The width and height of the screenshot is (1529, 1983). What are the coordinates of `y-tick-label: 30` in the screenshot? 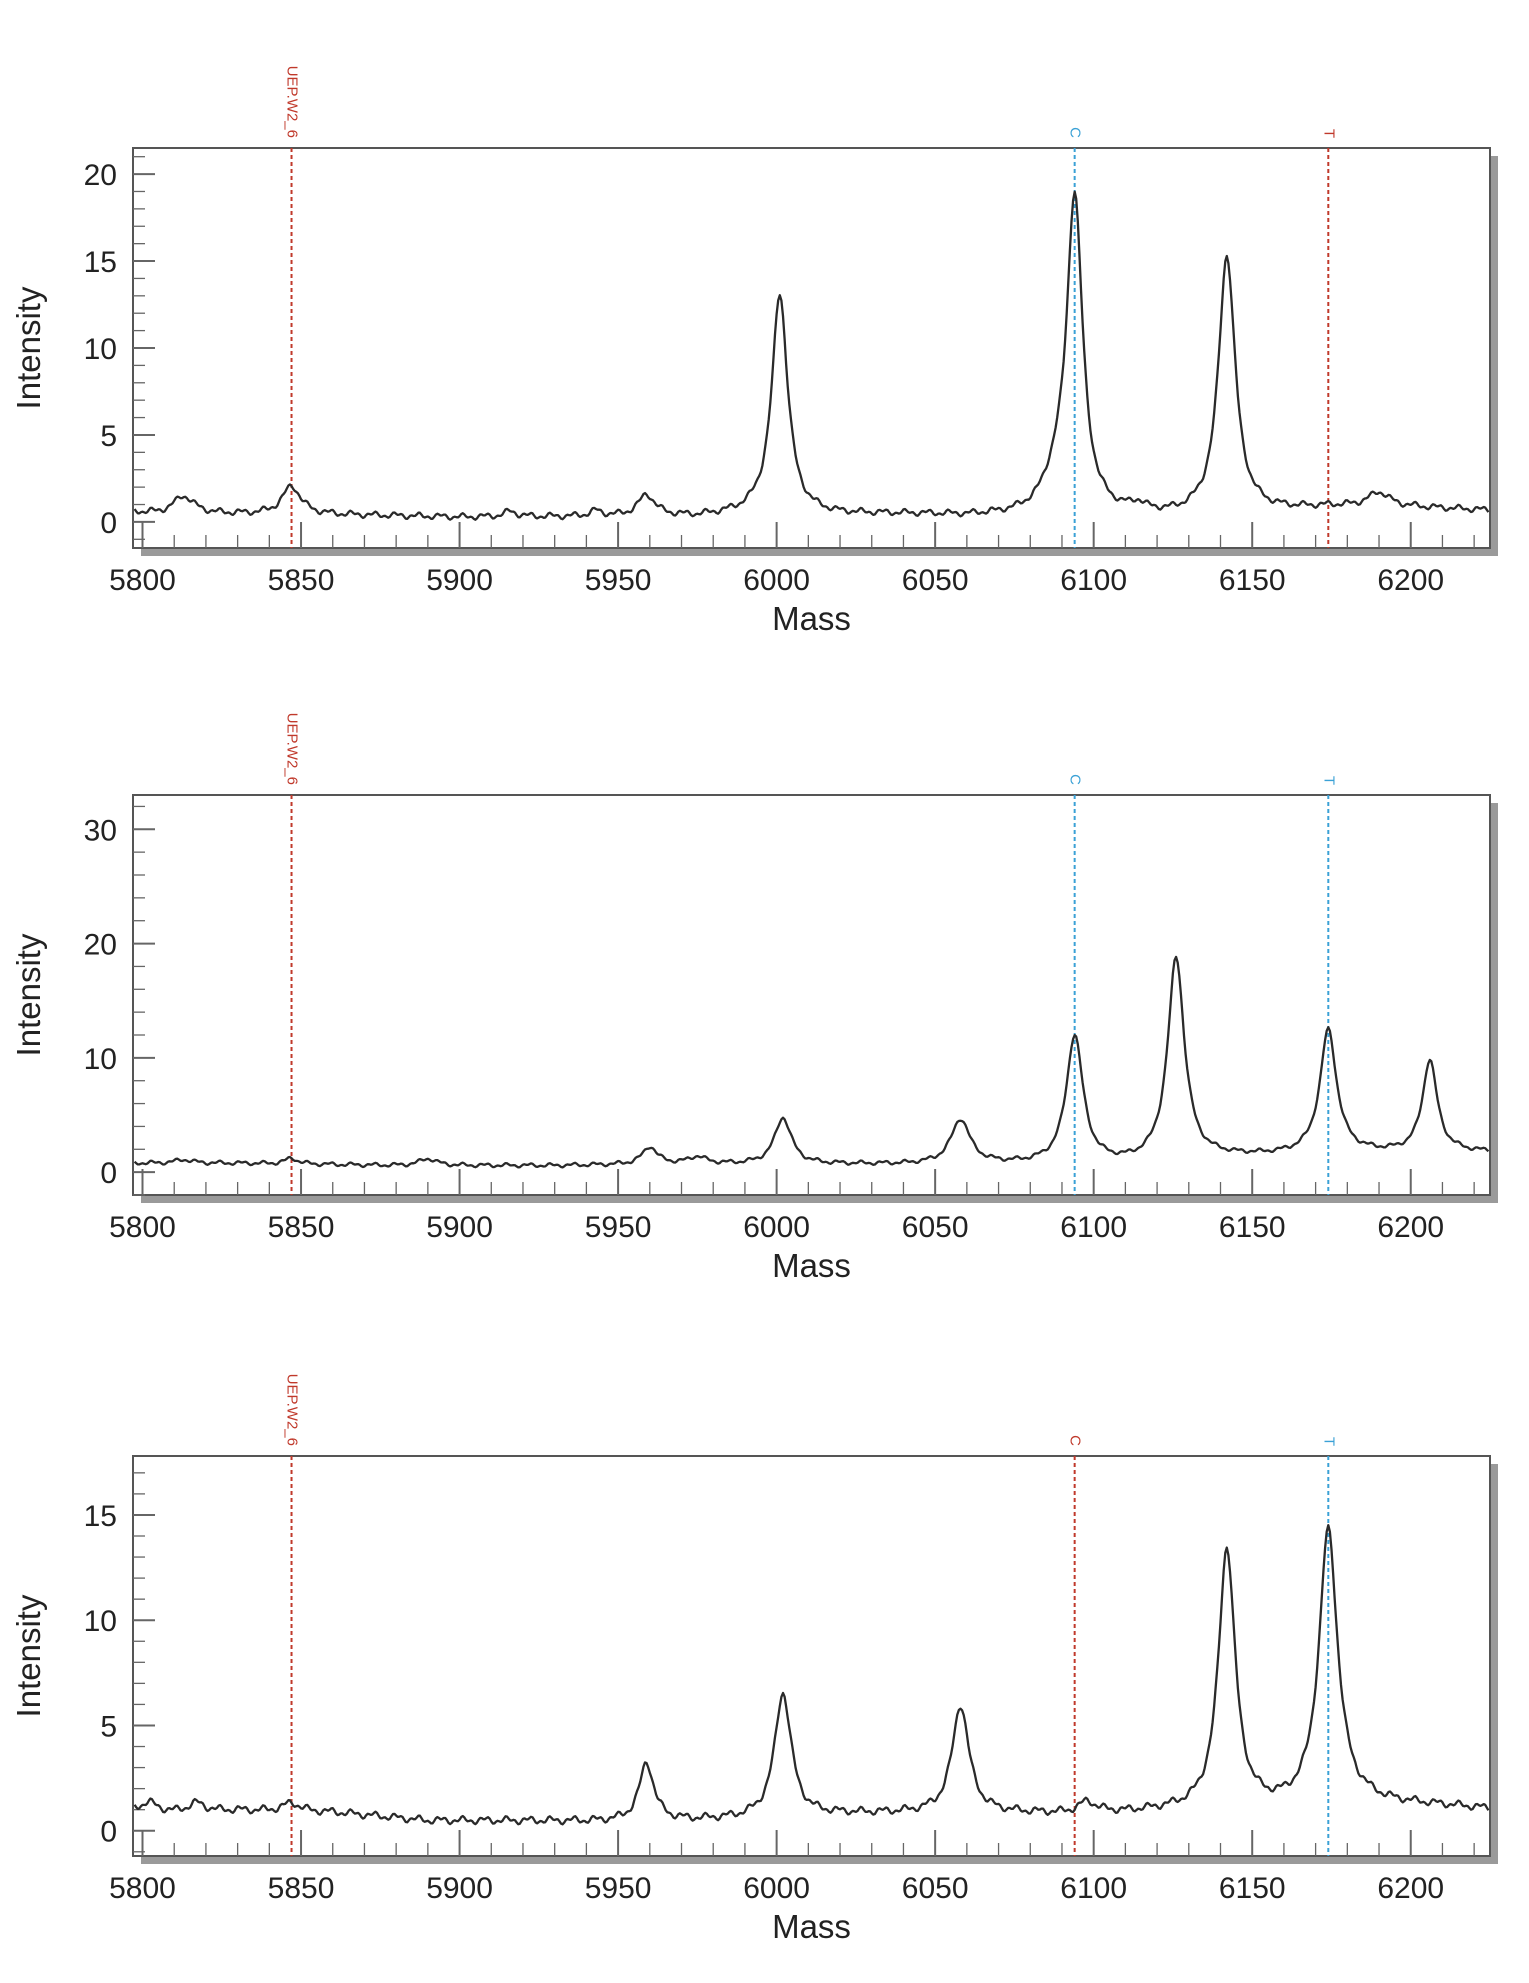 It's located at (100, 830).